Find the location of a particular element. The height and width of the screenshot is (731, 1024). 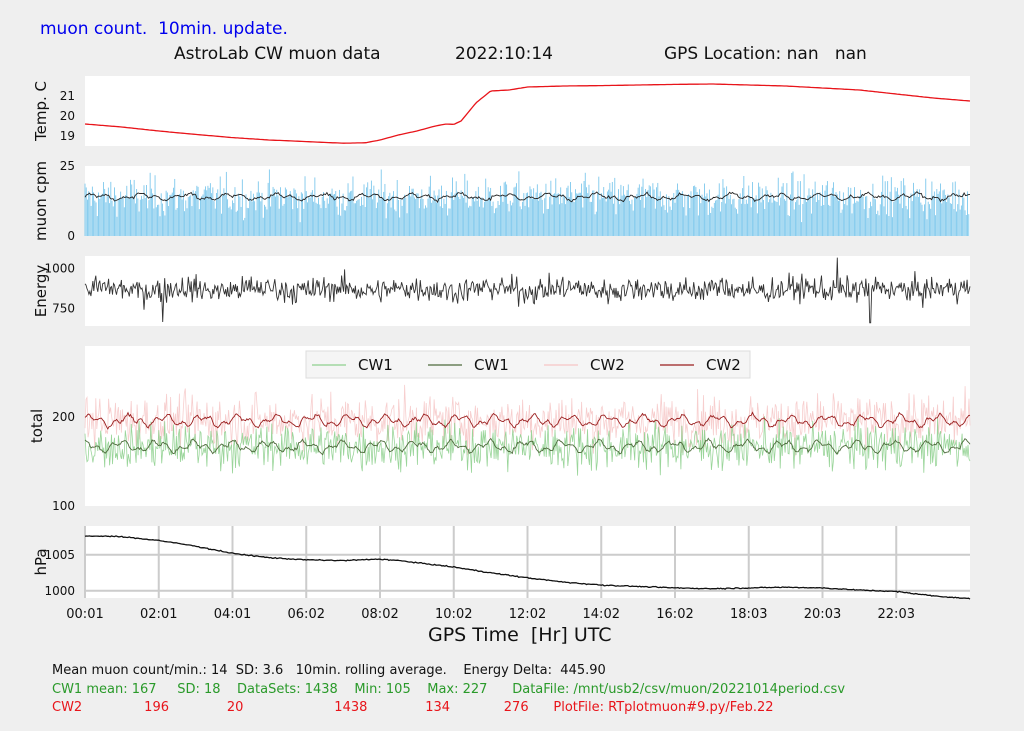

series-energy is located at coordinates (527, 290).